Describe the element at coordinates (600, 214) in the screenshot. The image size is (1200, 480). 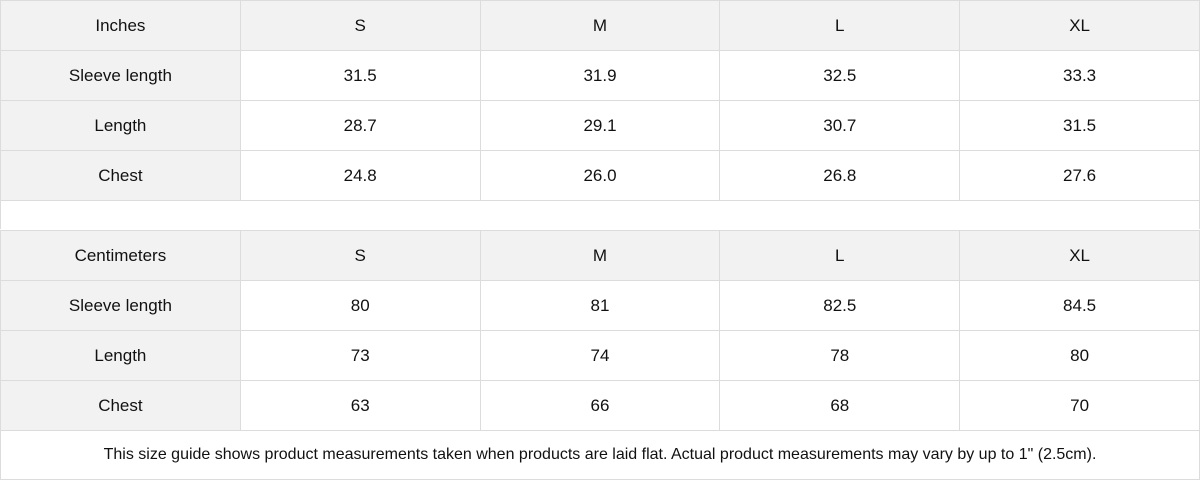
I see `table-spacer` at that location.